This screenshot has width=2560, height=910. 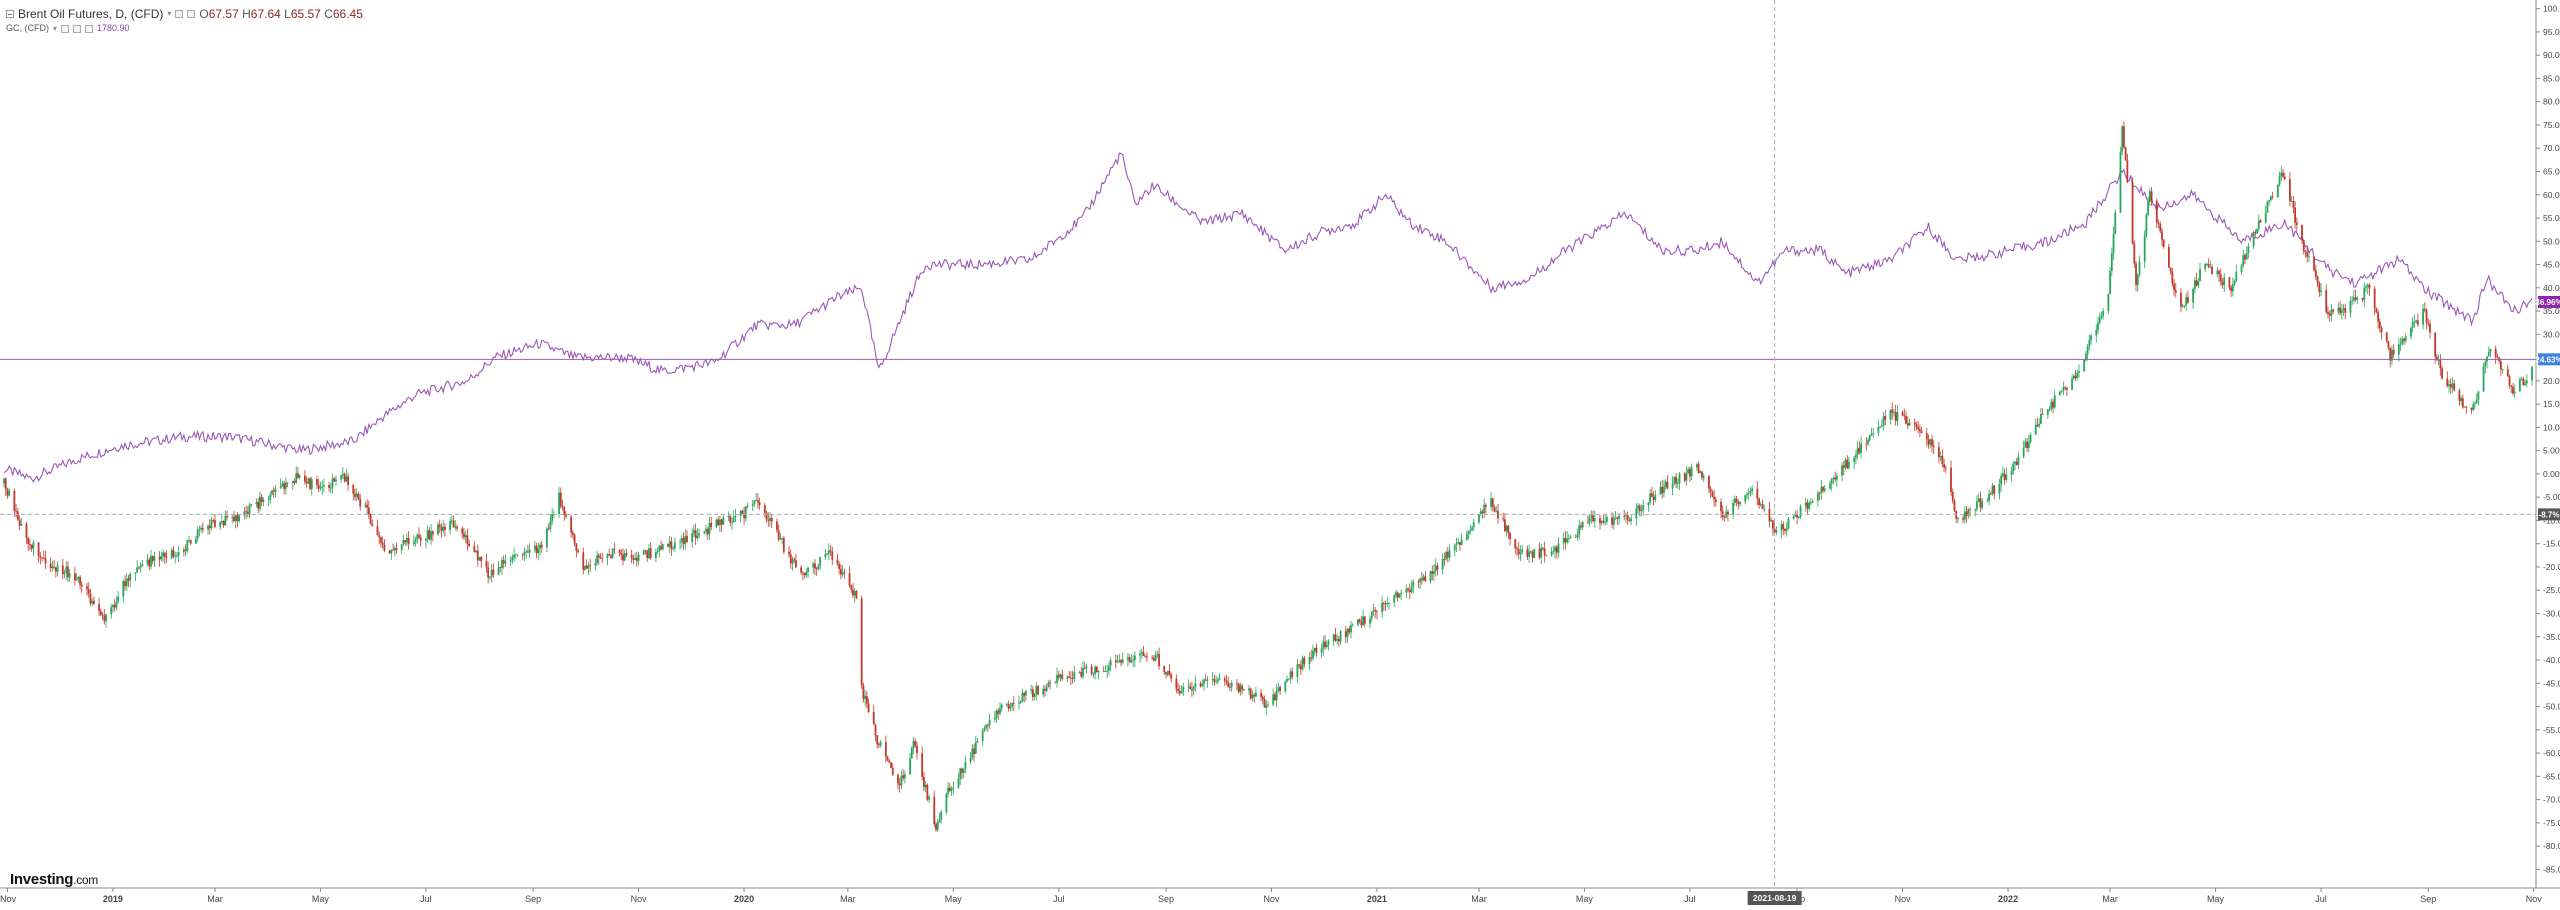 I want to click on y-tick-label: -10.00%, so click(x=2551, y=520).